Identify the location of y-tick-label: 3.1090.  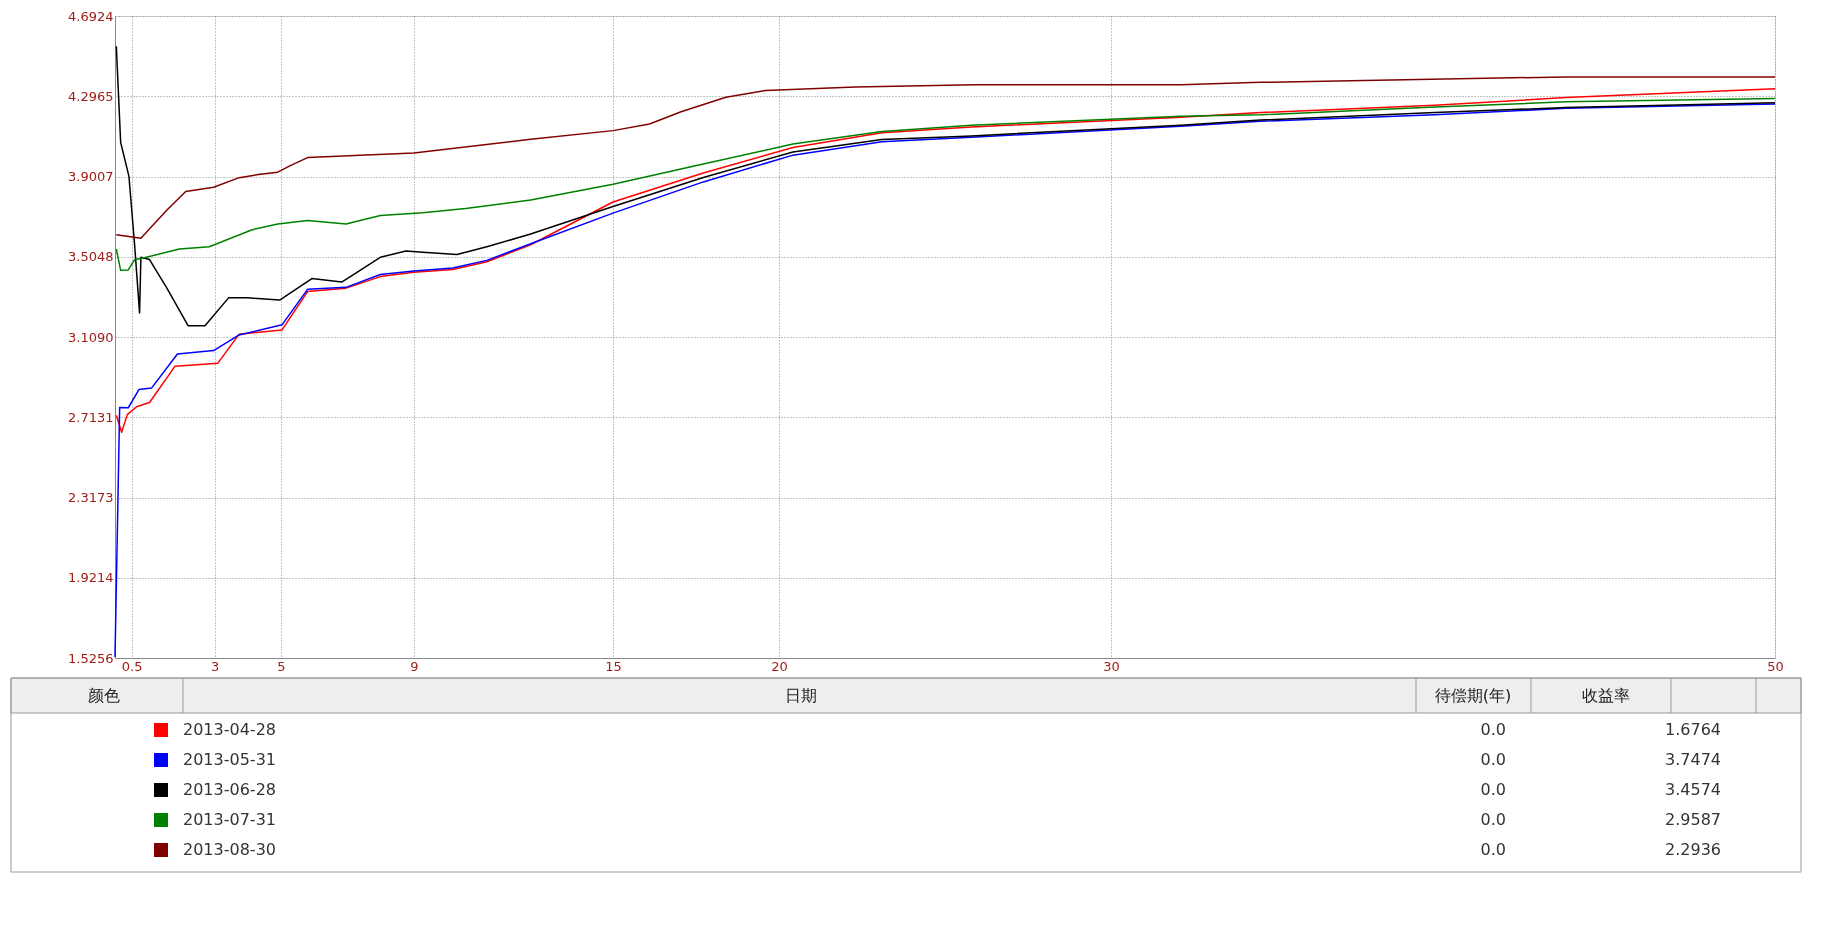
(91, 337).